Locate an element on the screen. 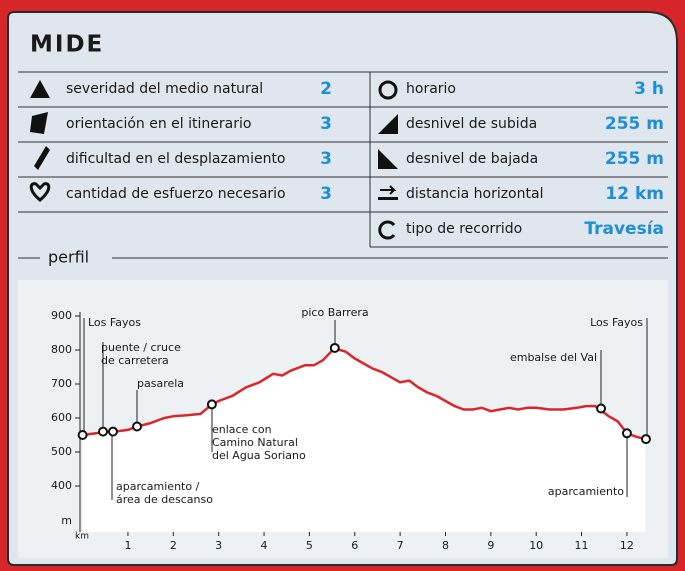 The width and height of the screenshot is (685, 571). row-label: desnivel de bajada is located at coordinates (472, 159).